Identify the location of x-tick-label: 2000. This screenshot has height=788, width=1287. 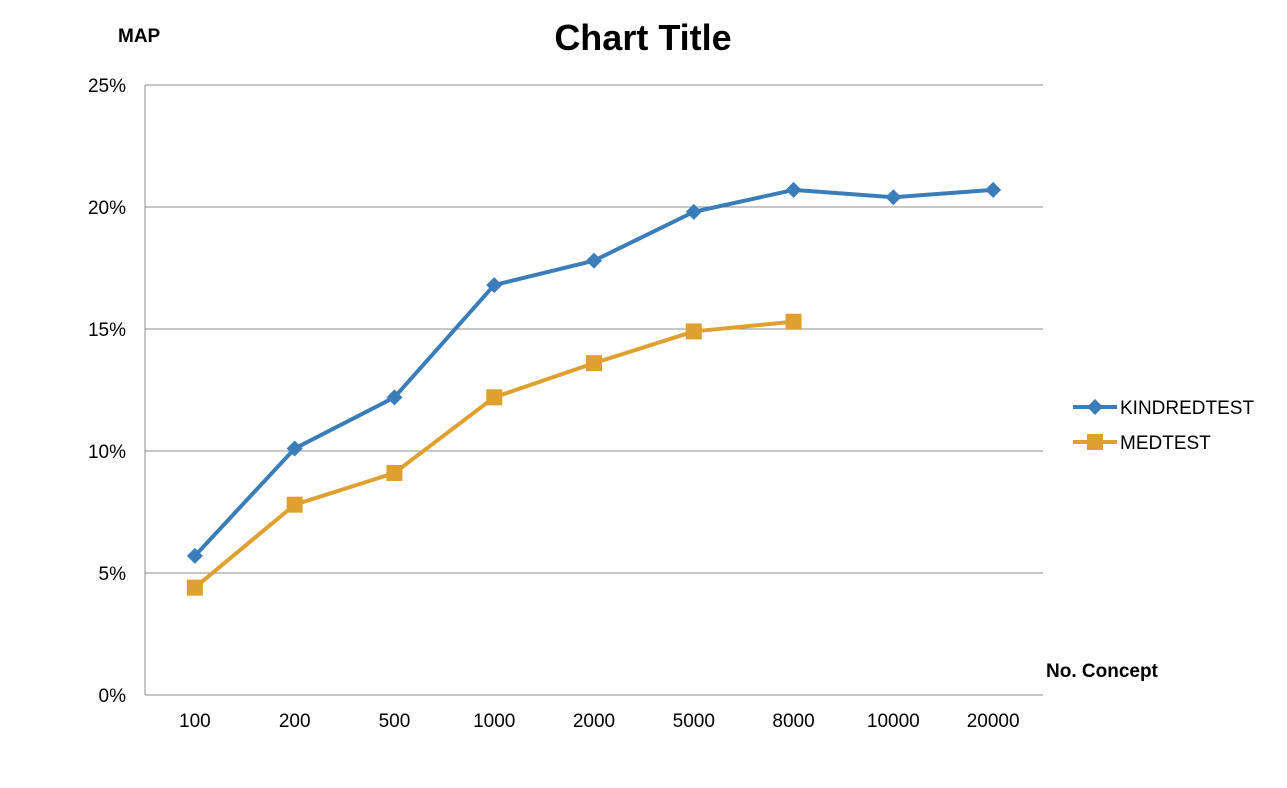
(594, 721).